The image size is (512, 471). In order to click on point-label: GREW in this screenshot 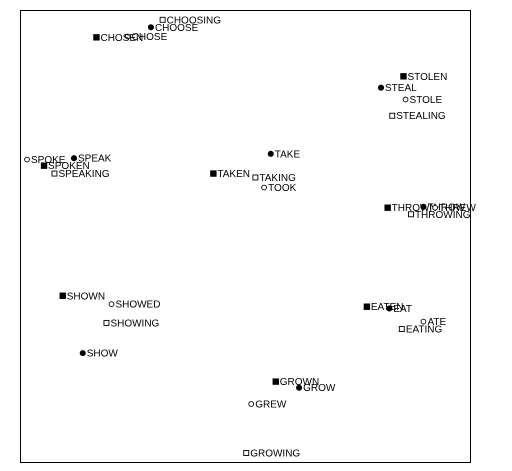, I will do `click(271, 404)`.